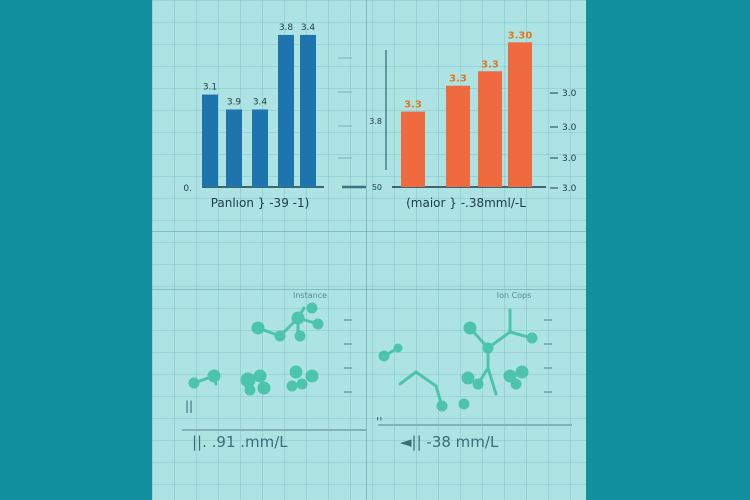  Describe the element at coordinates (520, 35) in the screenshot. I see `bar-value-label: 3.30` at that location.